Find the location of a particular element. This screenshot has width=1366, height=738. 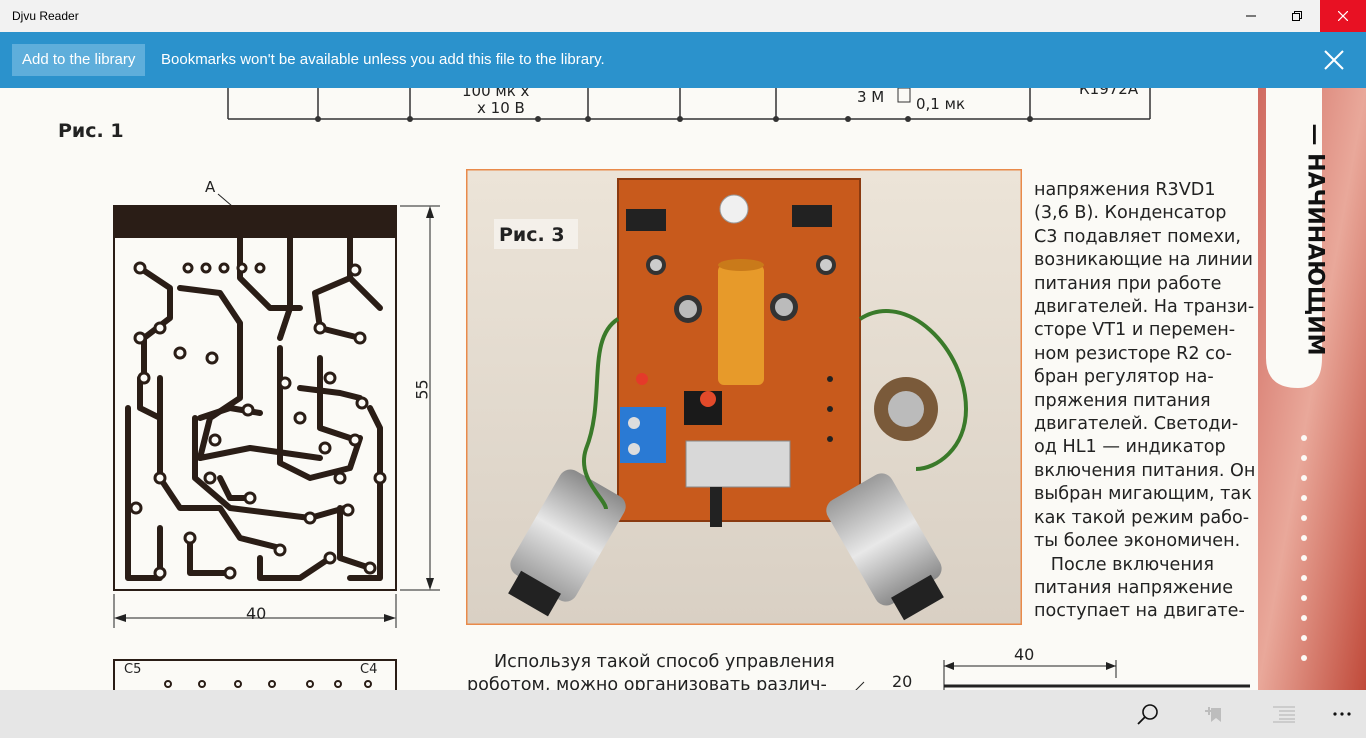

body-line: питания напряжение is located at coordinates (1134, 587).